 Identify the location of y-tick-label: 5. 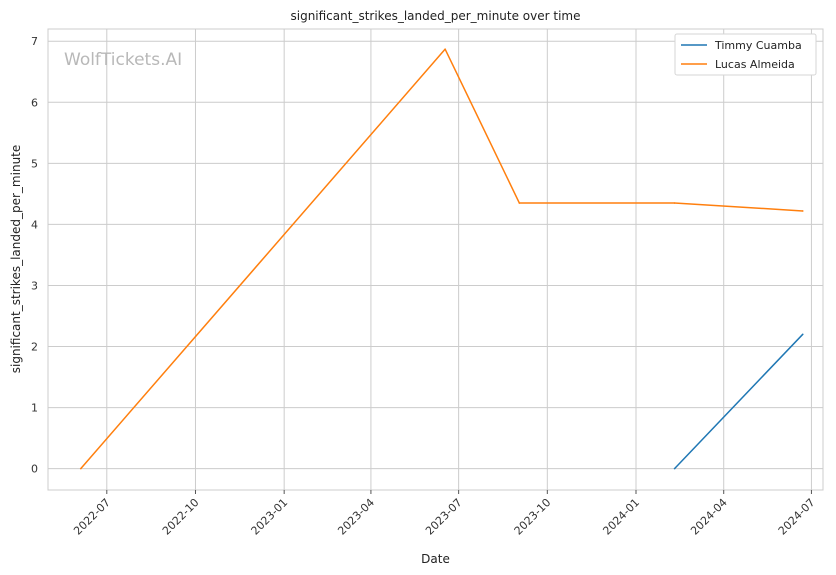
(34, 163).